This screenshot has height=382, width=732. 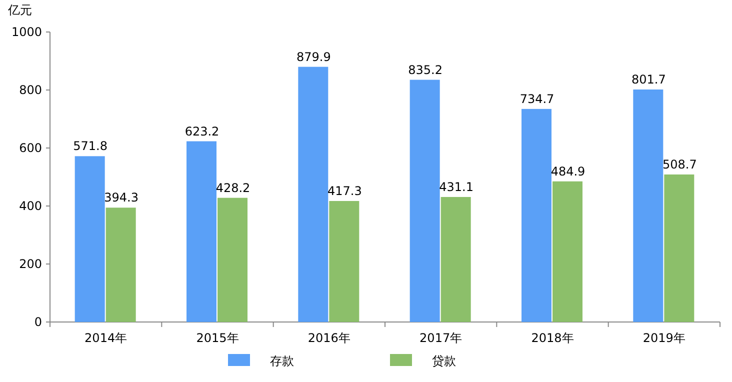 What do you see at coordinates (425, 69) in the screenshot?
I see `data-label: 835.2` at bounding box center [425, 69].